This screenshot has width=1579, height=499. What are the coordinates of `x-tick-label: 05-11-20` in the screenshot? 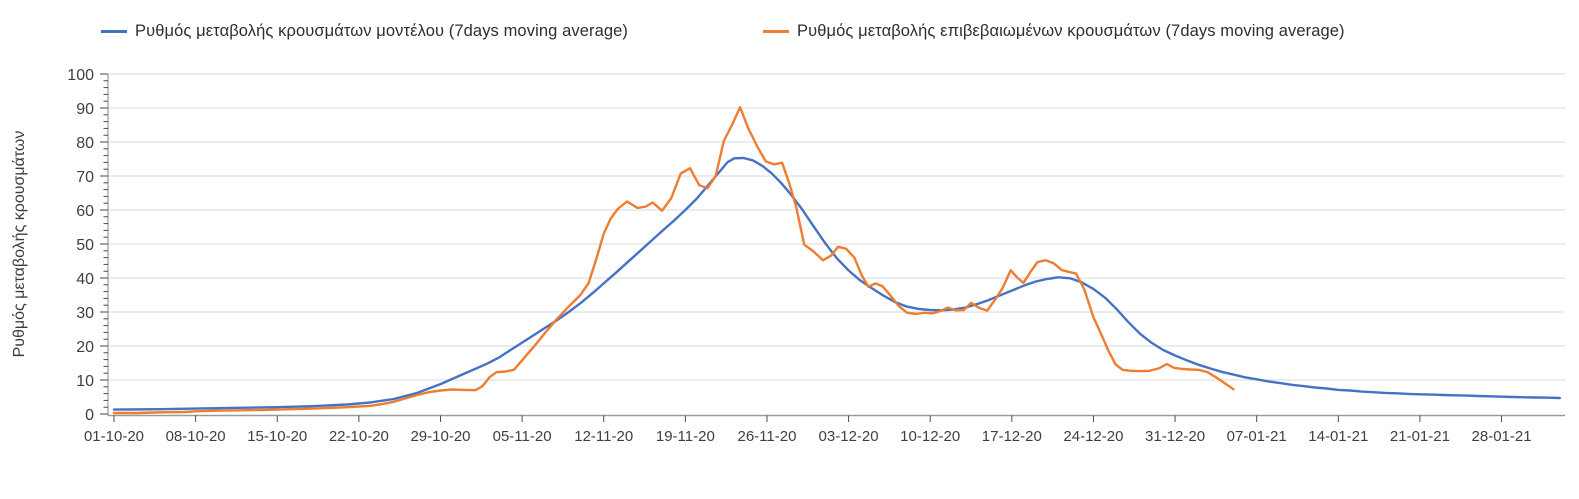 It's located at (522, 436).